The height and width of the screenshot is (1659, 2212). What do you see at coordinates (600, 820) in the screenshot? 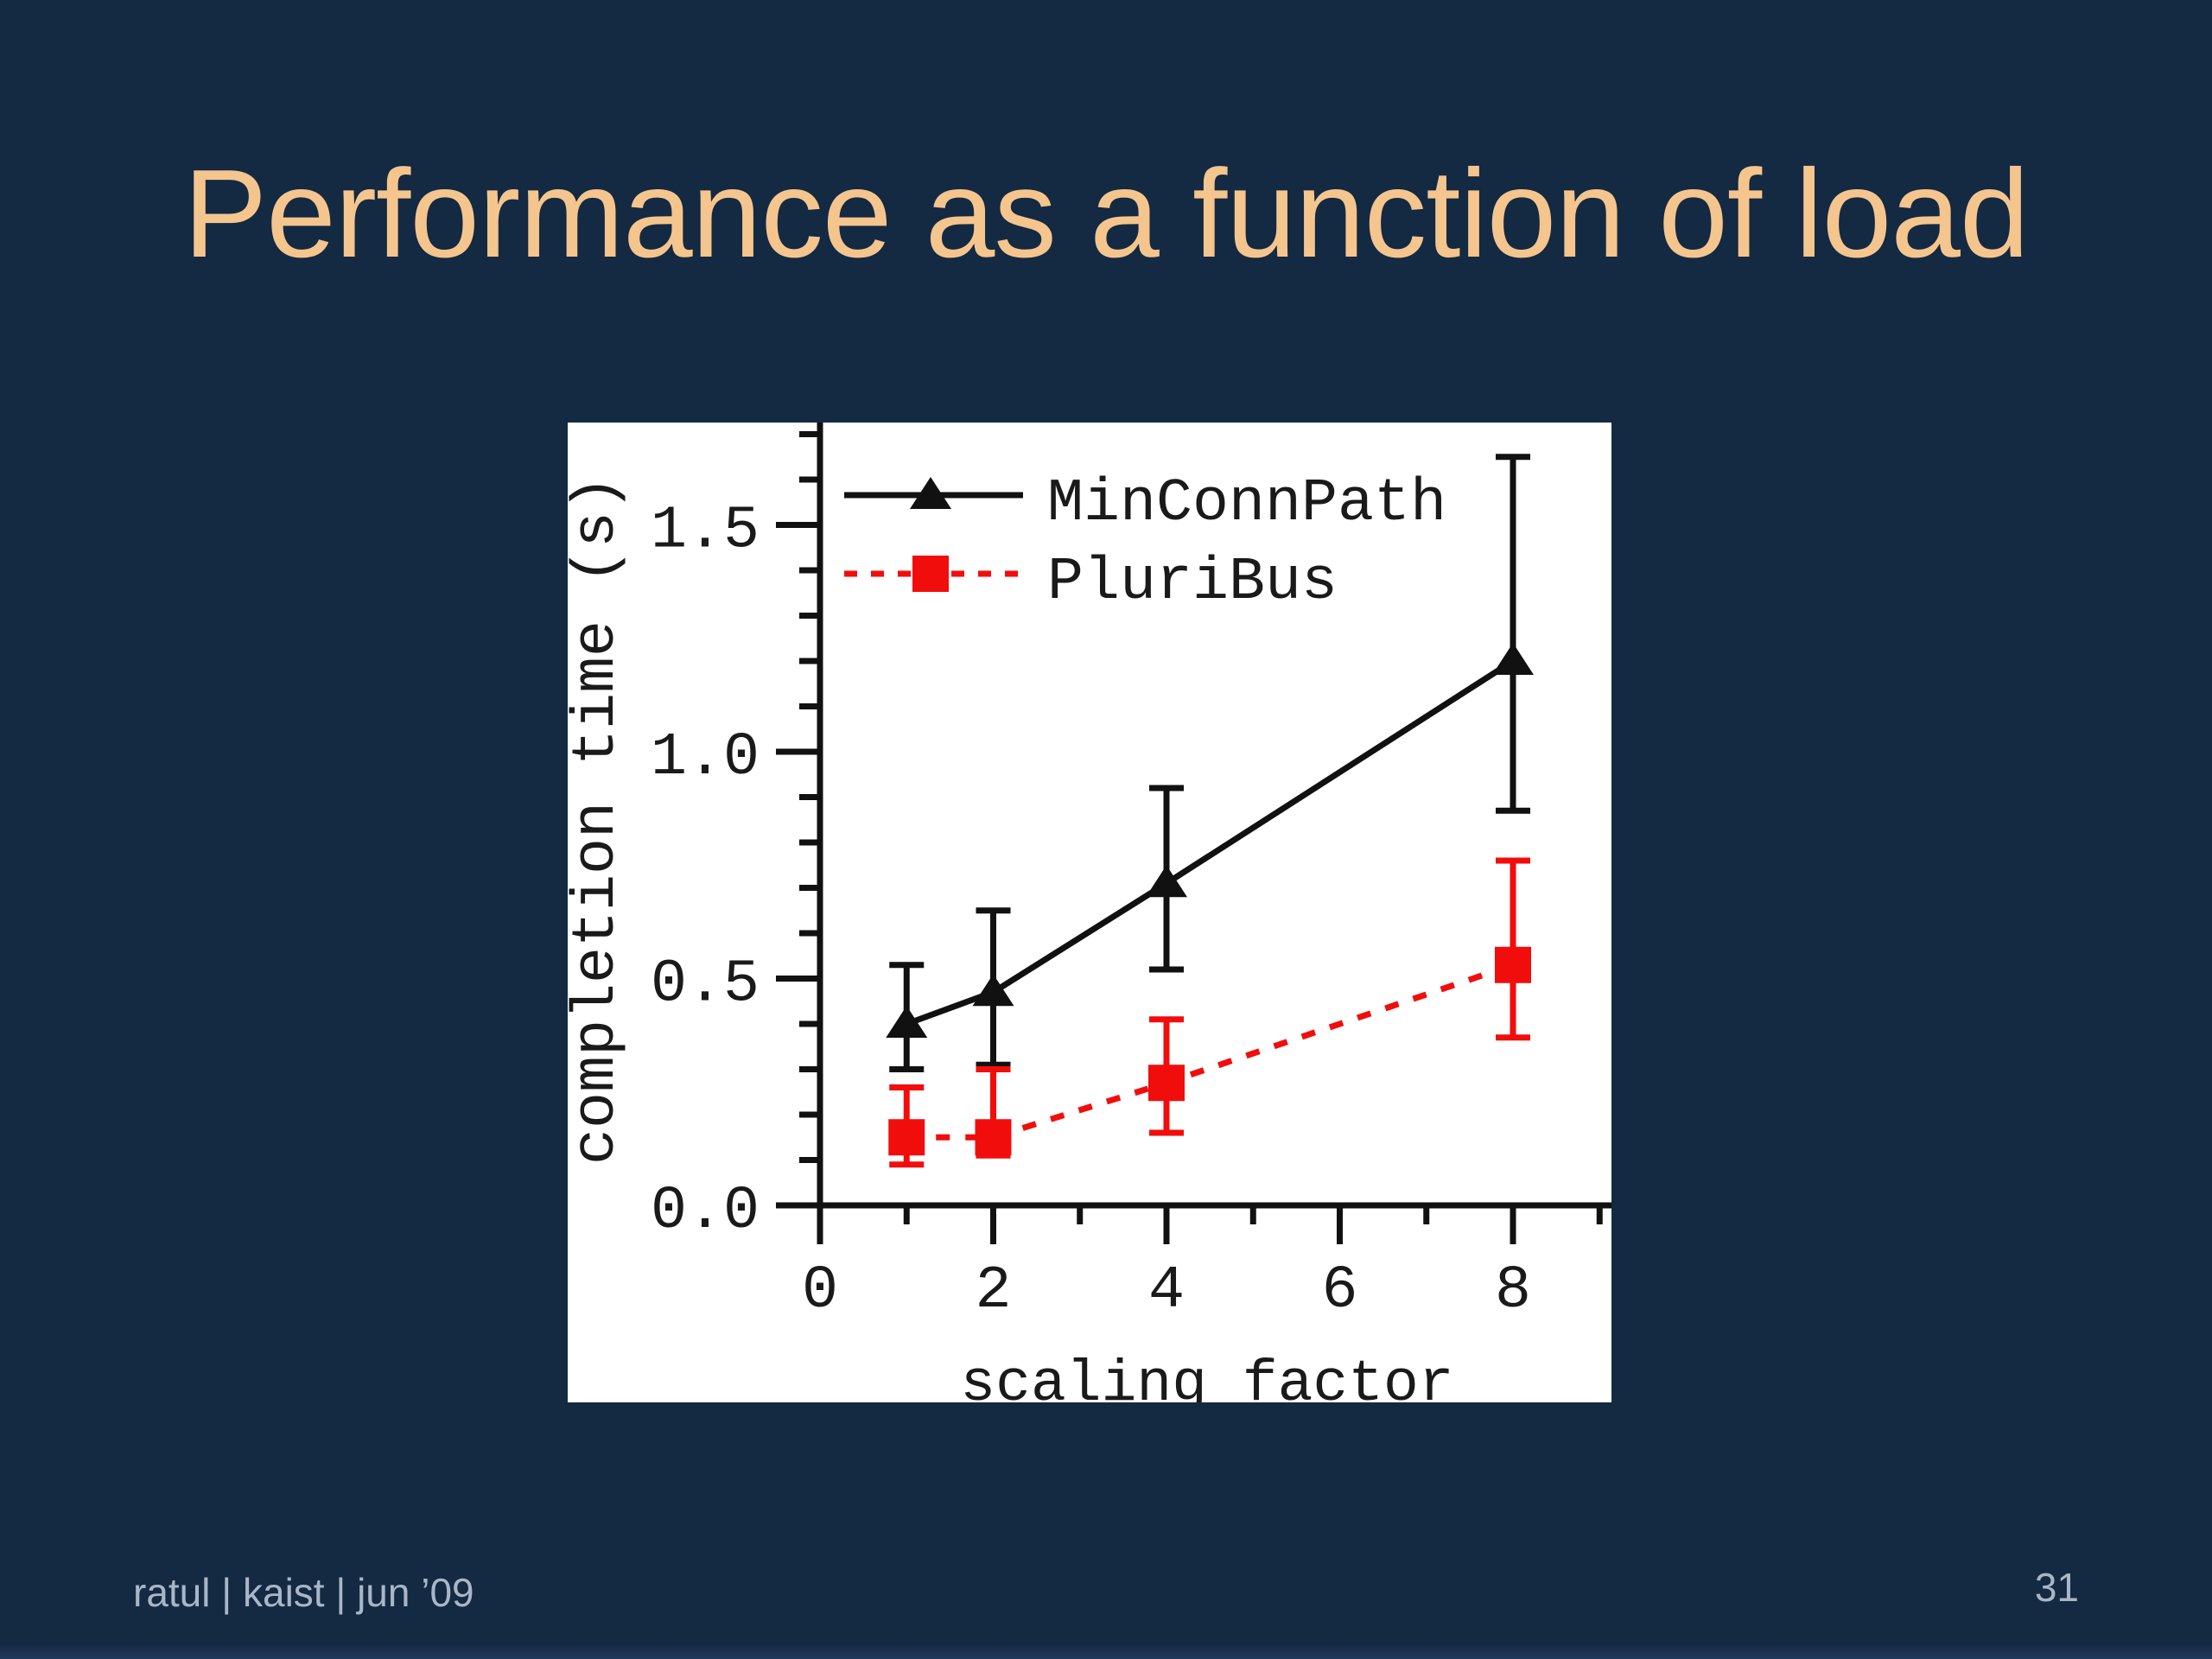
I see `y-axis-title: completion time (s)` at bounding box center [600, 820].